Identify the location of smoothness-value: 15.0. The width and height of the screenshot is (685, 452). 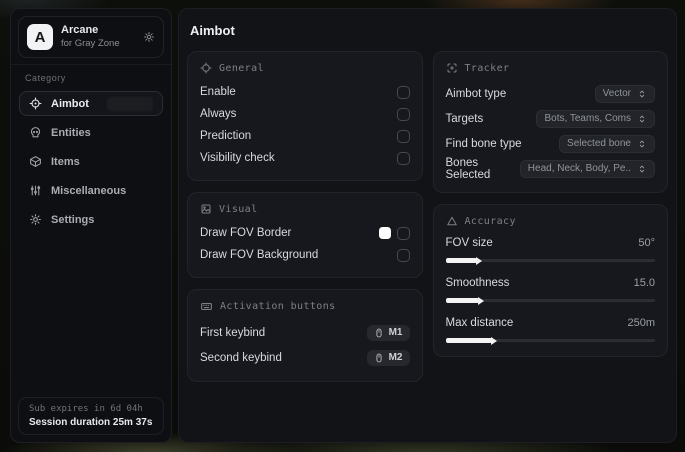
(644, 283).